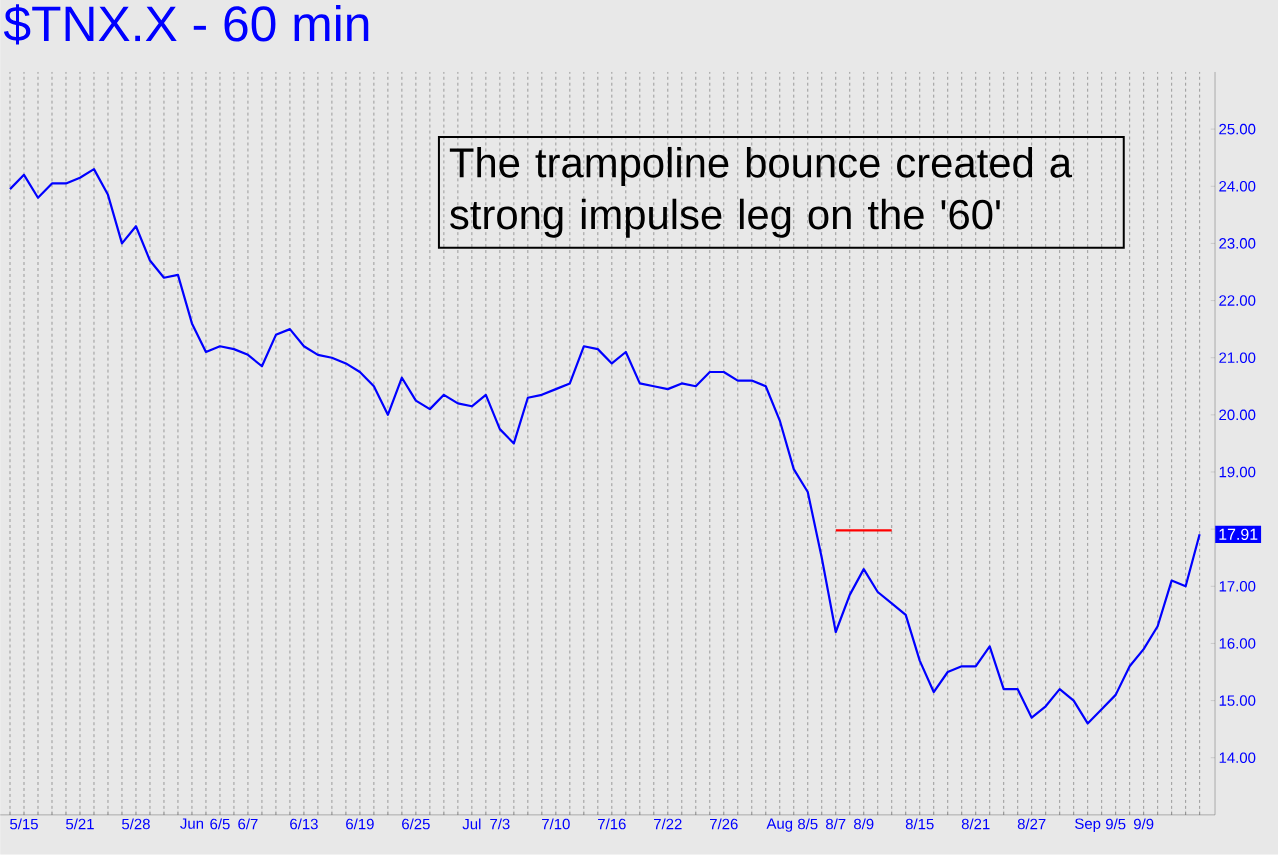 The height and width of the screenshot is (855, 1278). I want to click on x-tick-label: 7/3, so click(500, 824).